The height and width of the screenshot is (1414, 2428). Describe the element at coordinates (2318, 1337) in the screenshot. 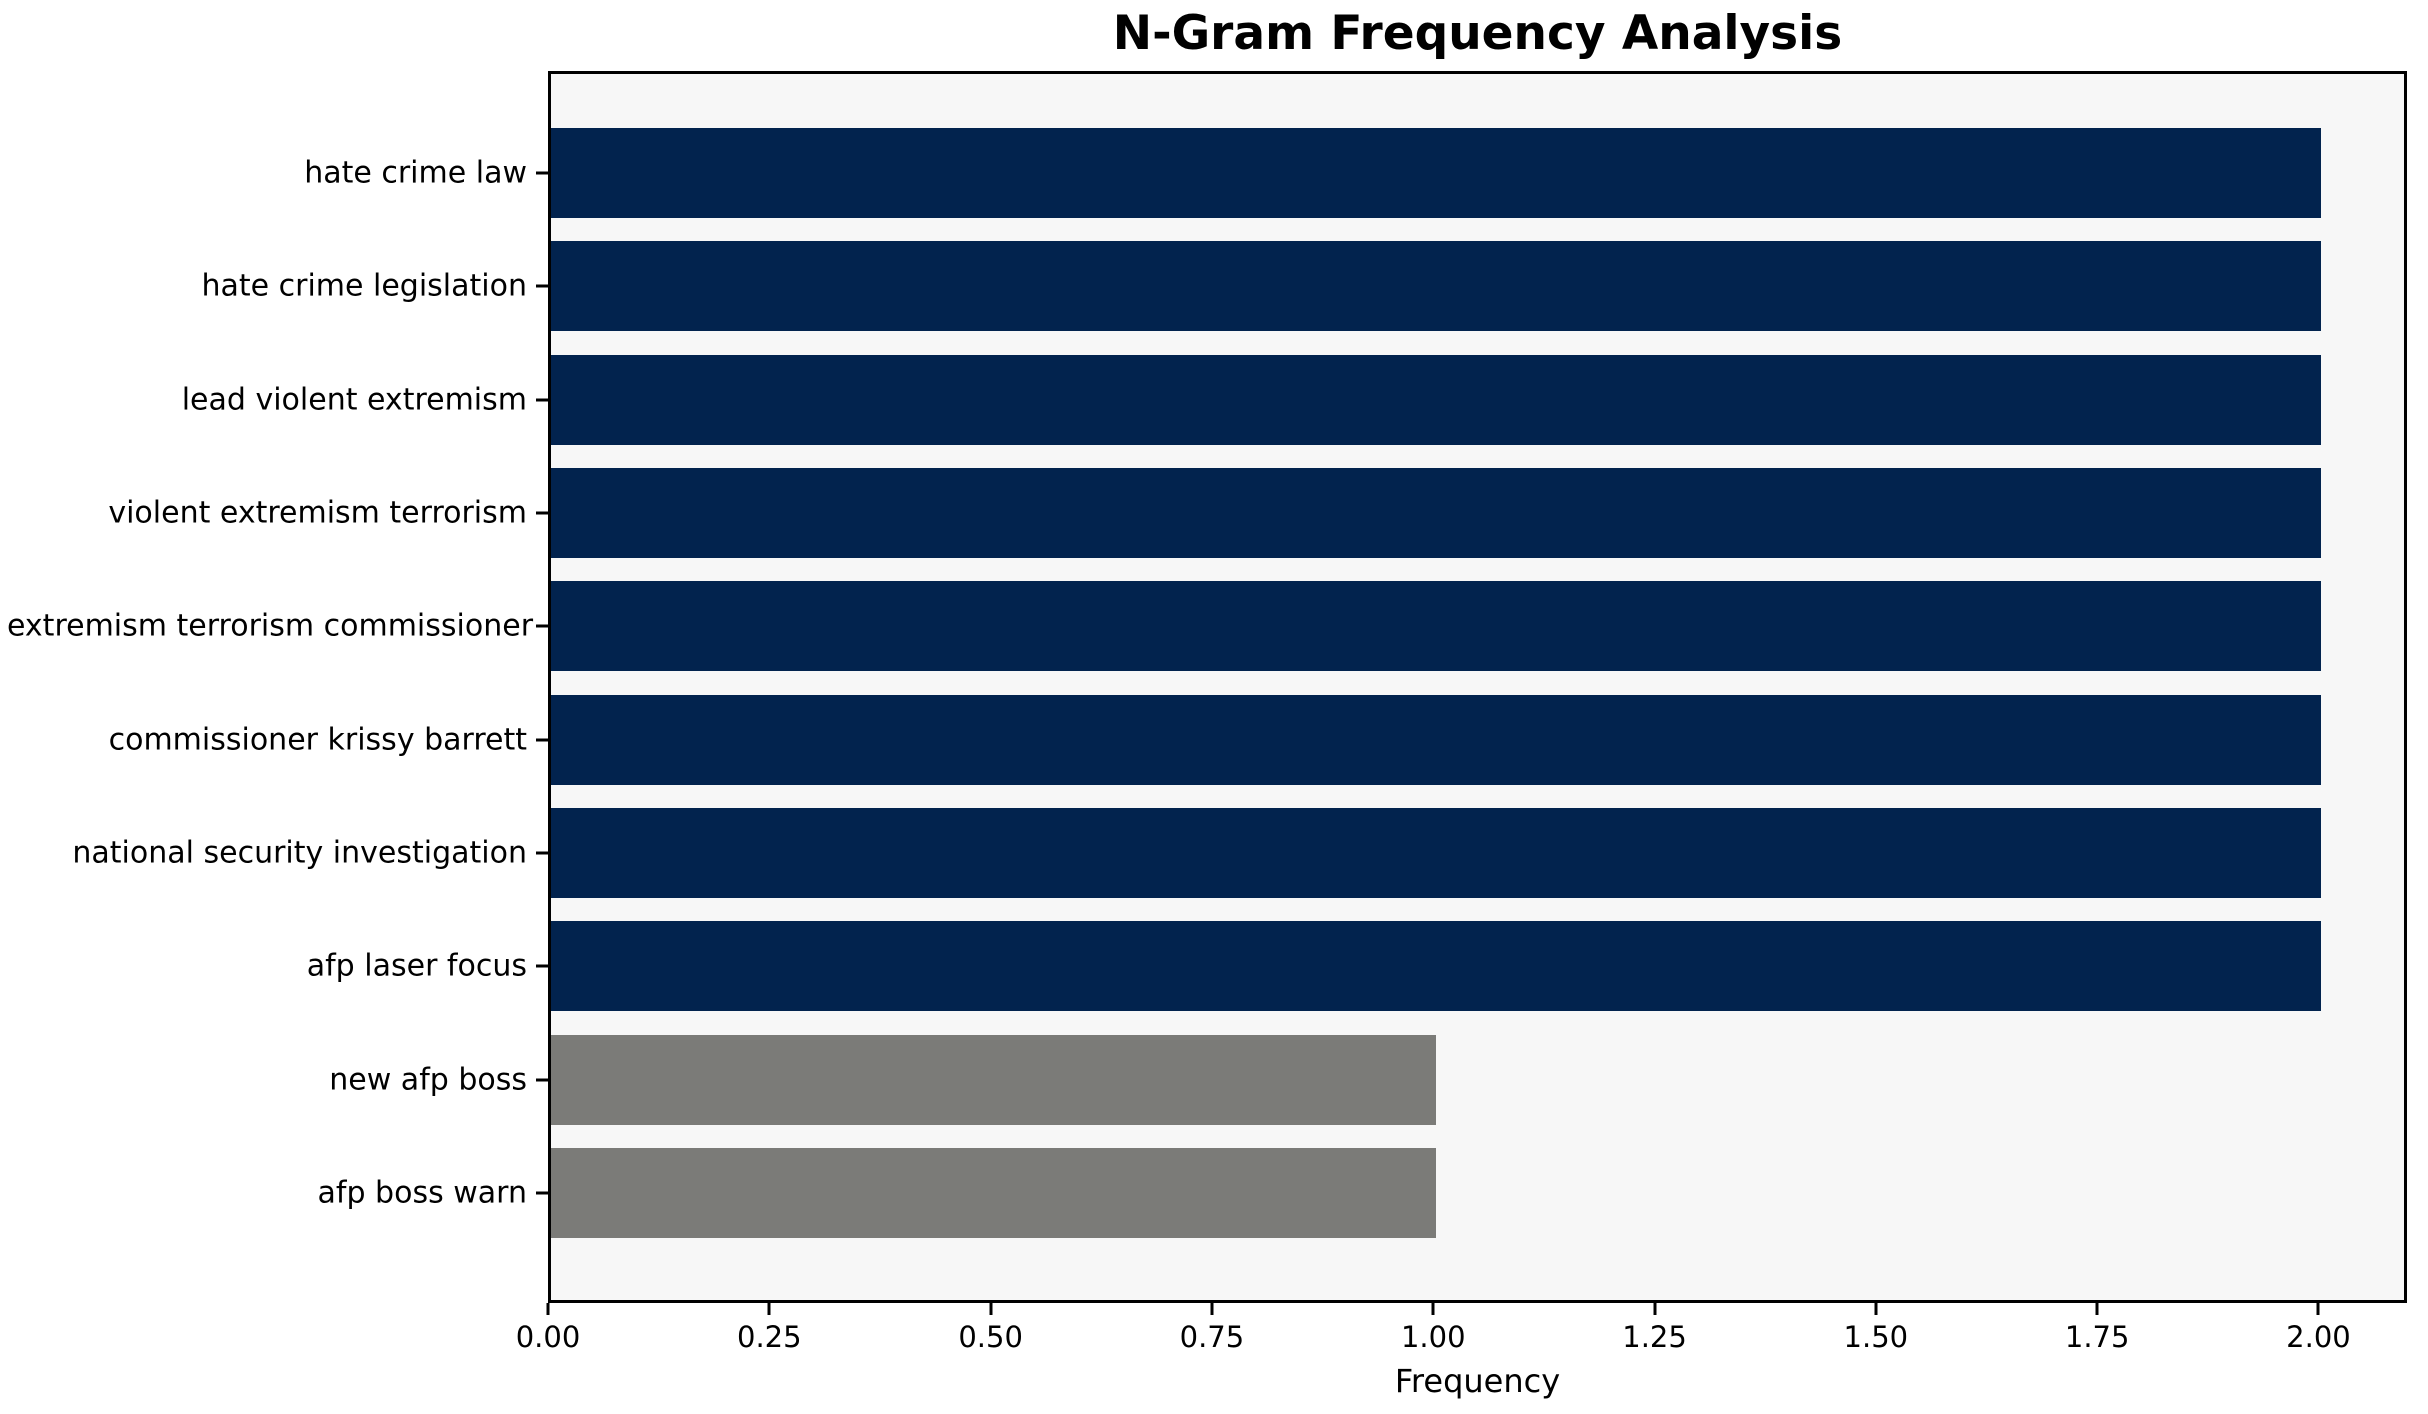

I see `x-tick-label: 2.00` at that location.